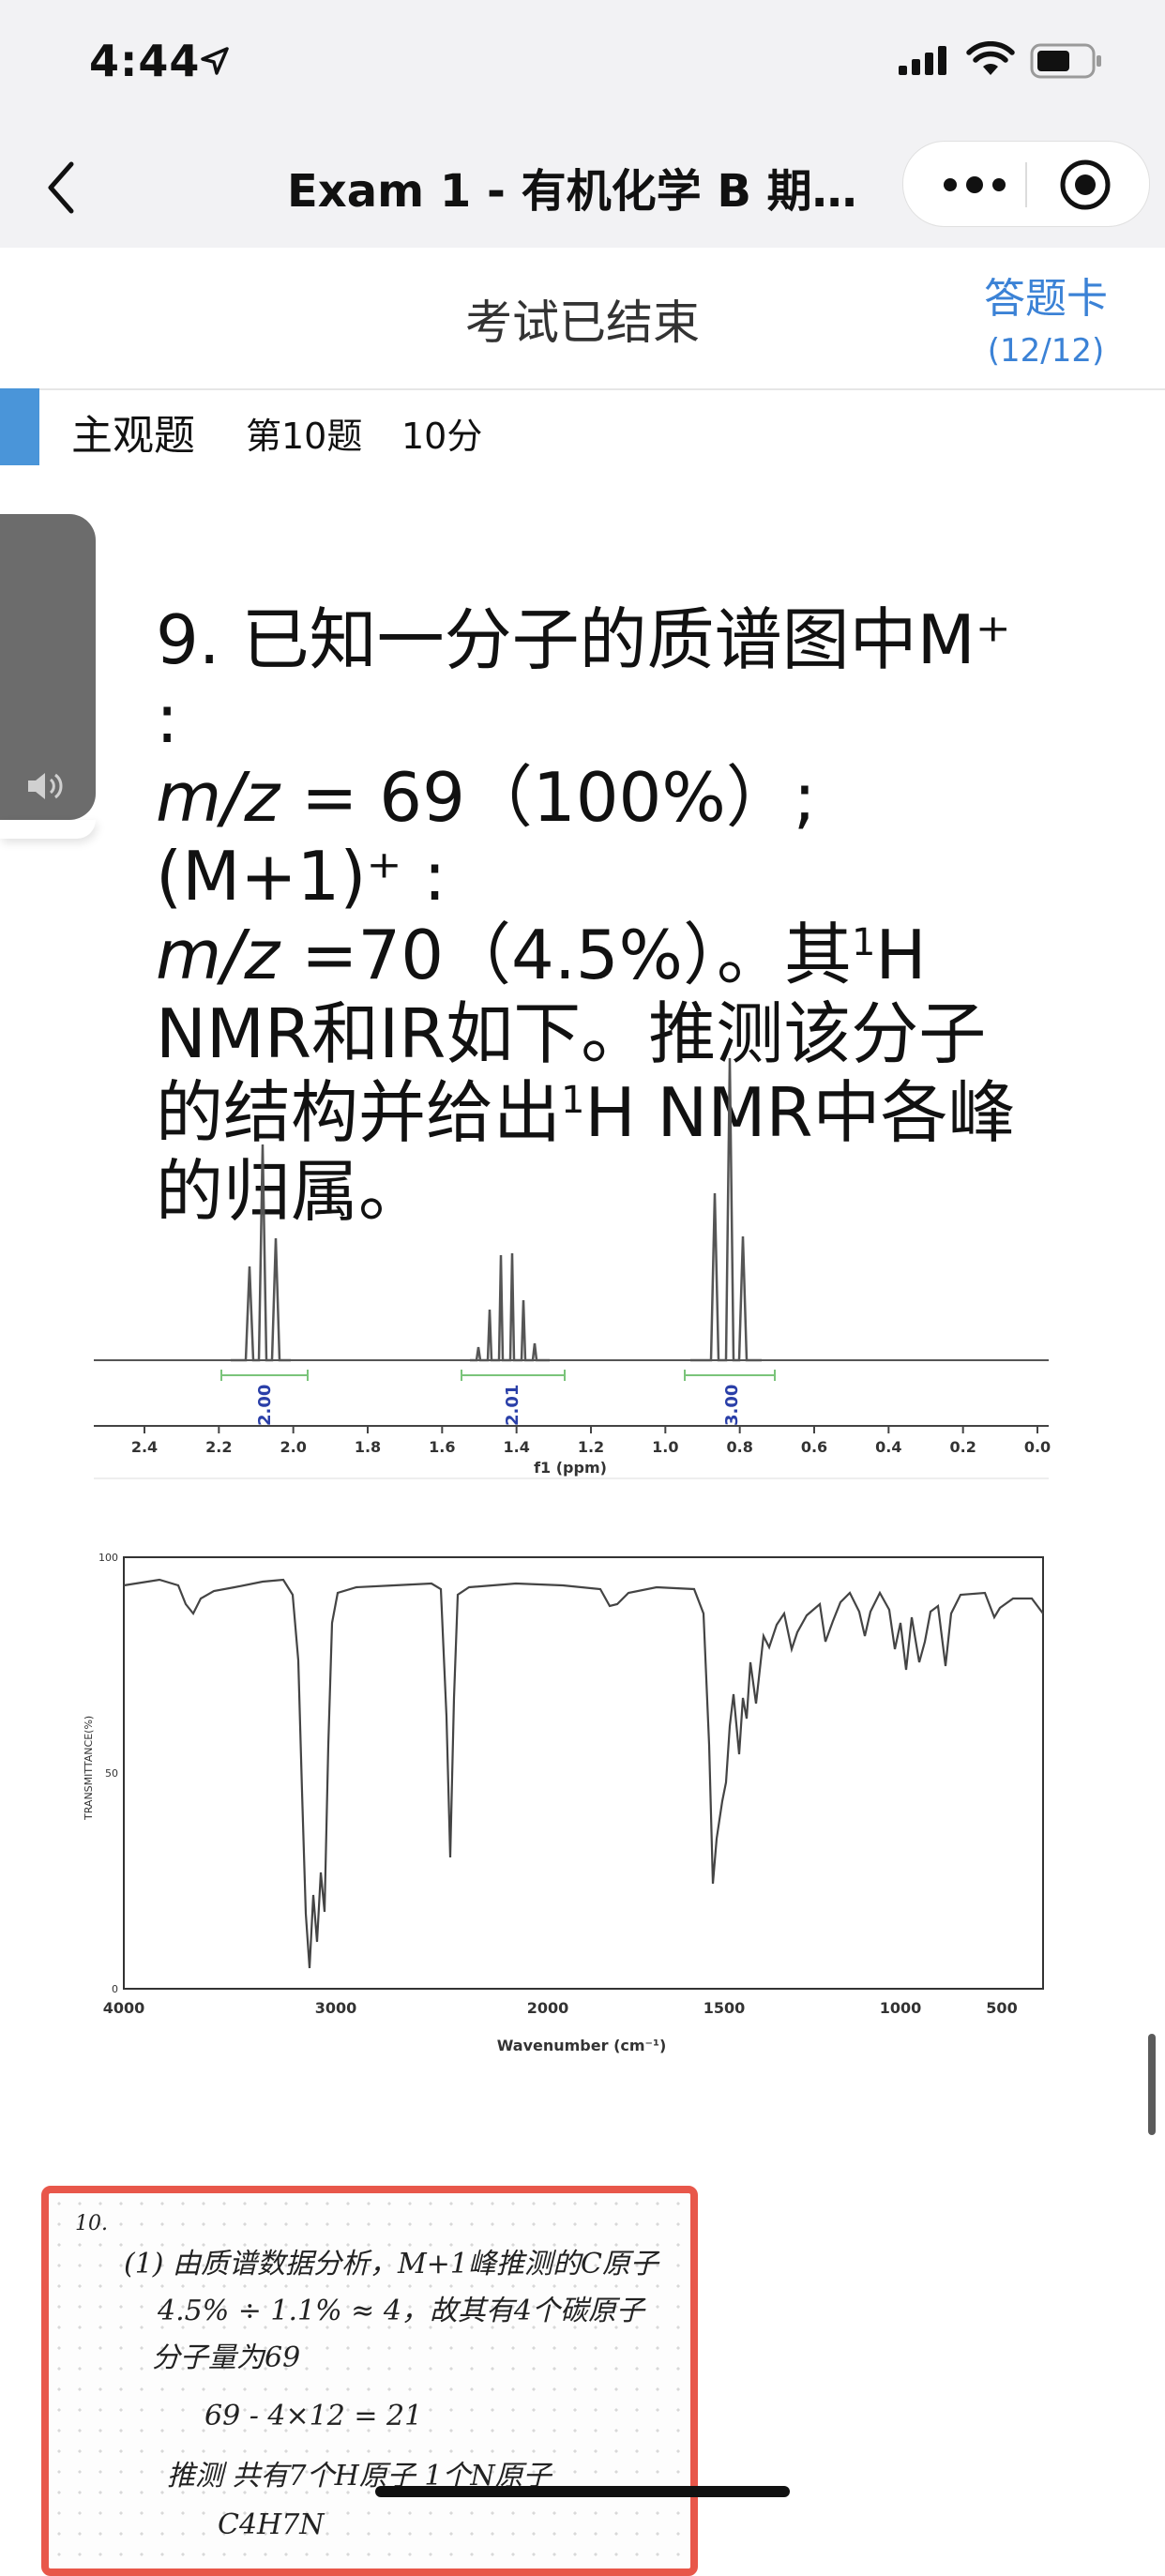 This screenshot has height=2576, width=1165. I want to click on question-line: 的结构并给出1H NMR中各峰, so click(587, 1112).